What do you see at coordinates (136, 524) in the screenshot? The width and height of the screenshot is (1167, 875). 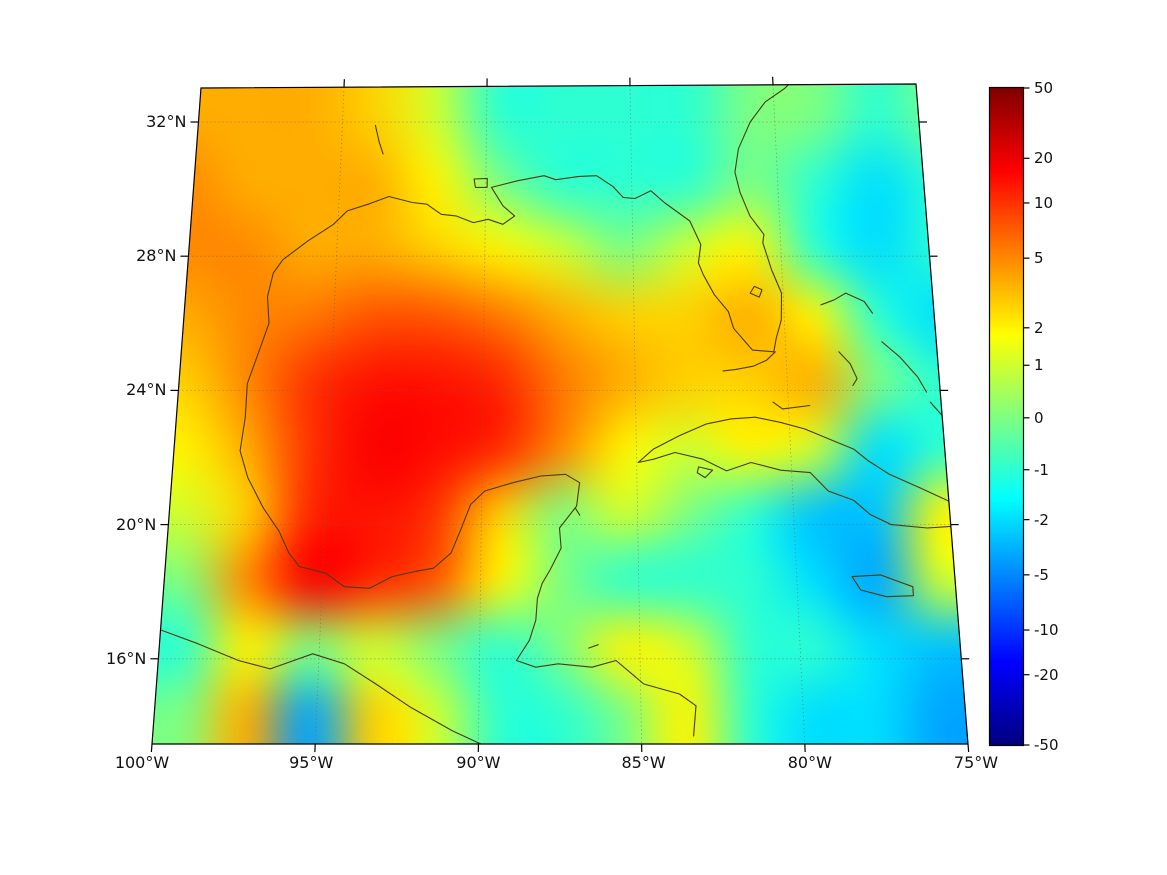 I see `lat-tick-label: 20°N` at bounding box center [136, 524].